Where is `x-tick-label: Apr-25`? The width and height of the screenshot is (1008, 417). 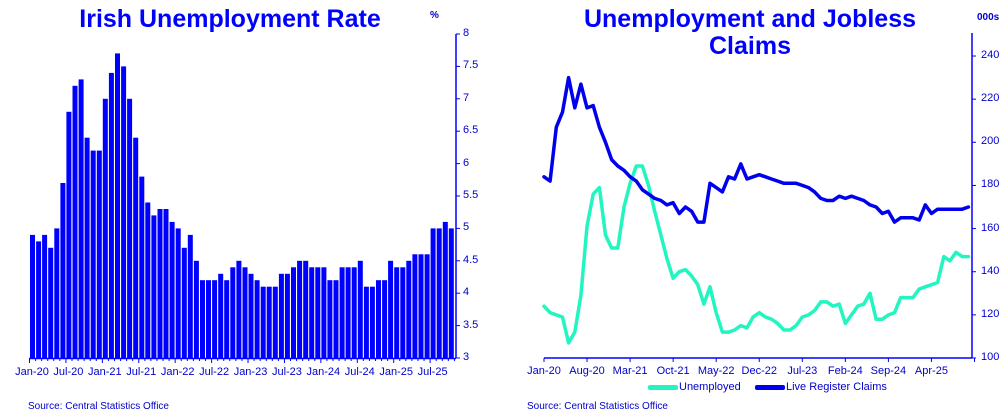 x-tick-label: Apr-25 is located at coordinates (931, 371).